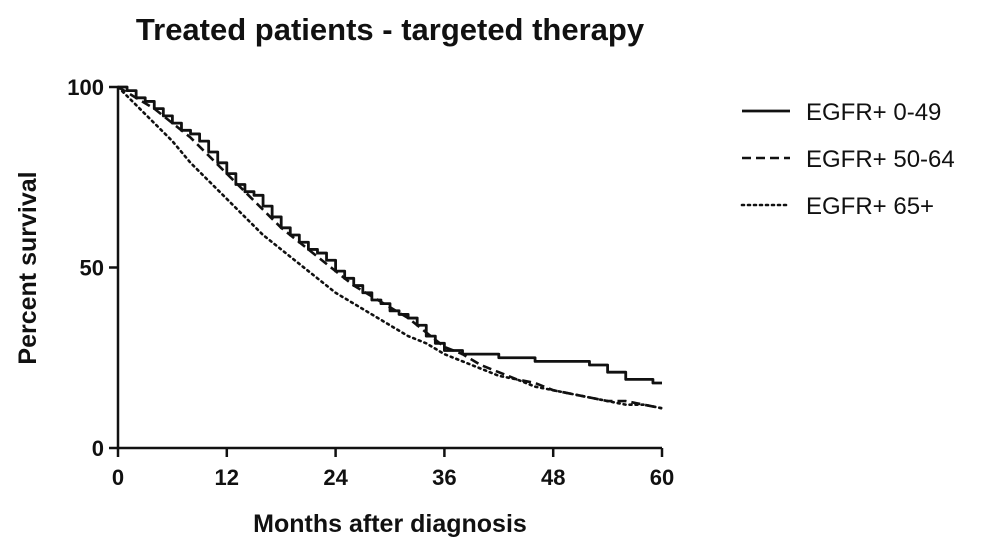  I want to click on legend-label-3: EGFR+ 65+, so click(870, 206).